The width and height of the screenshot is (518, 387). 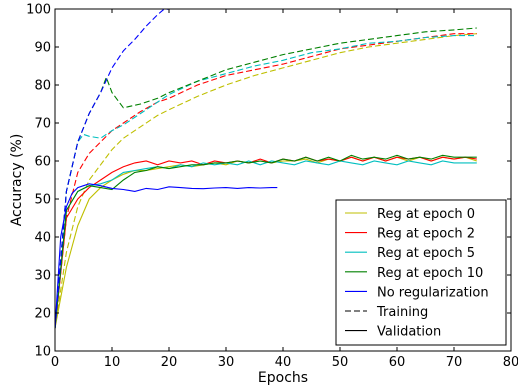 I want to click on legend-label: Reg at epoch 5, so click(x=426, y=253).